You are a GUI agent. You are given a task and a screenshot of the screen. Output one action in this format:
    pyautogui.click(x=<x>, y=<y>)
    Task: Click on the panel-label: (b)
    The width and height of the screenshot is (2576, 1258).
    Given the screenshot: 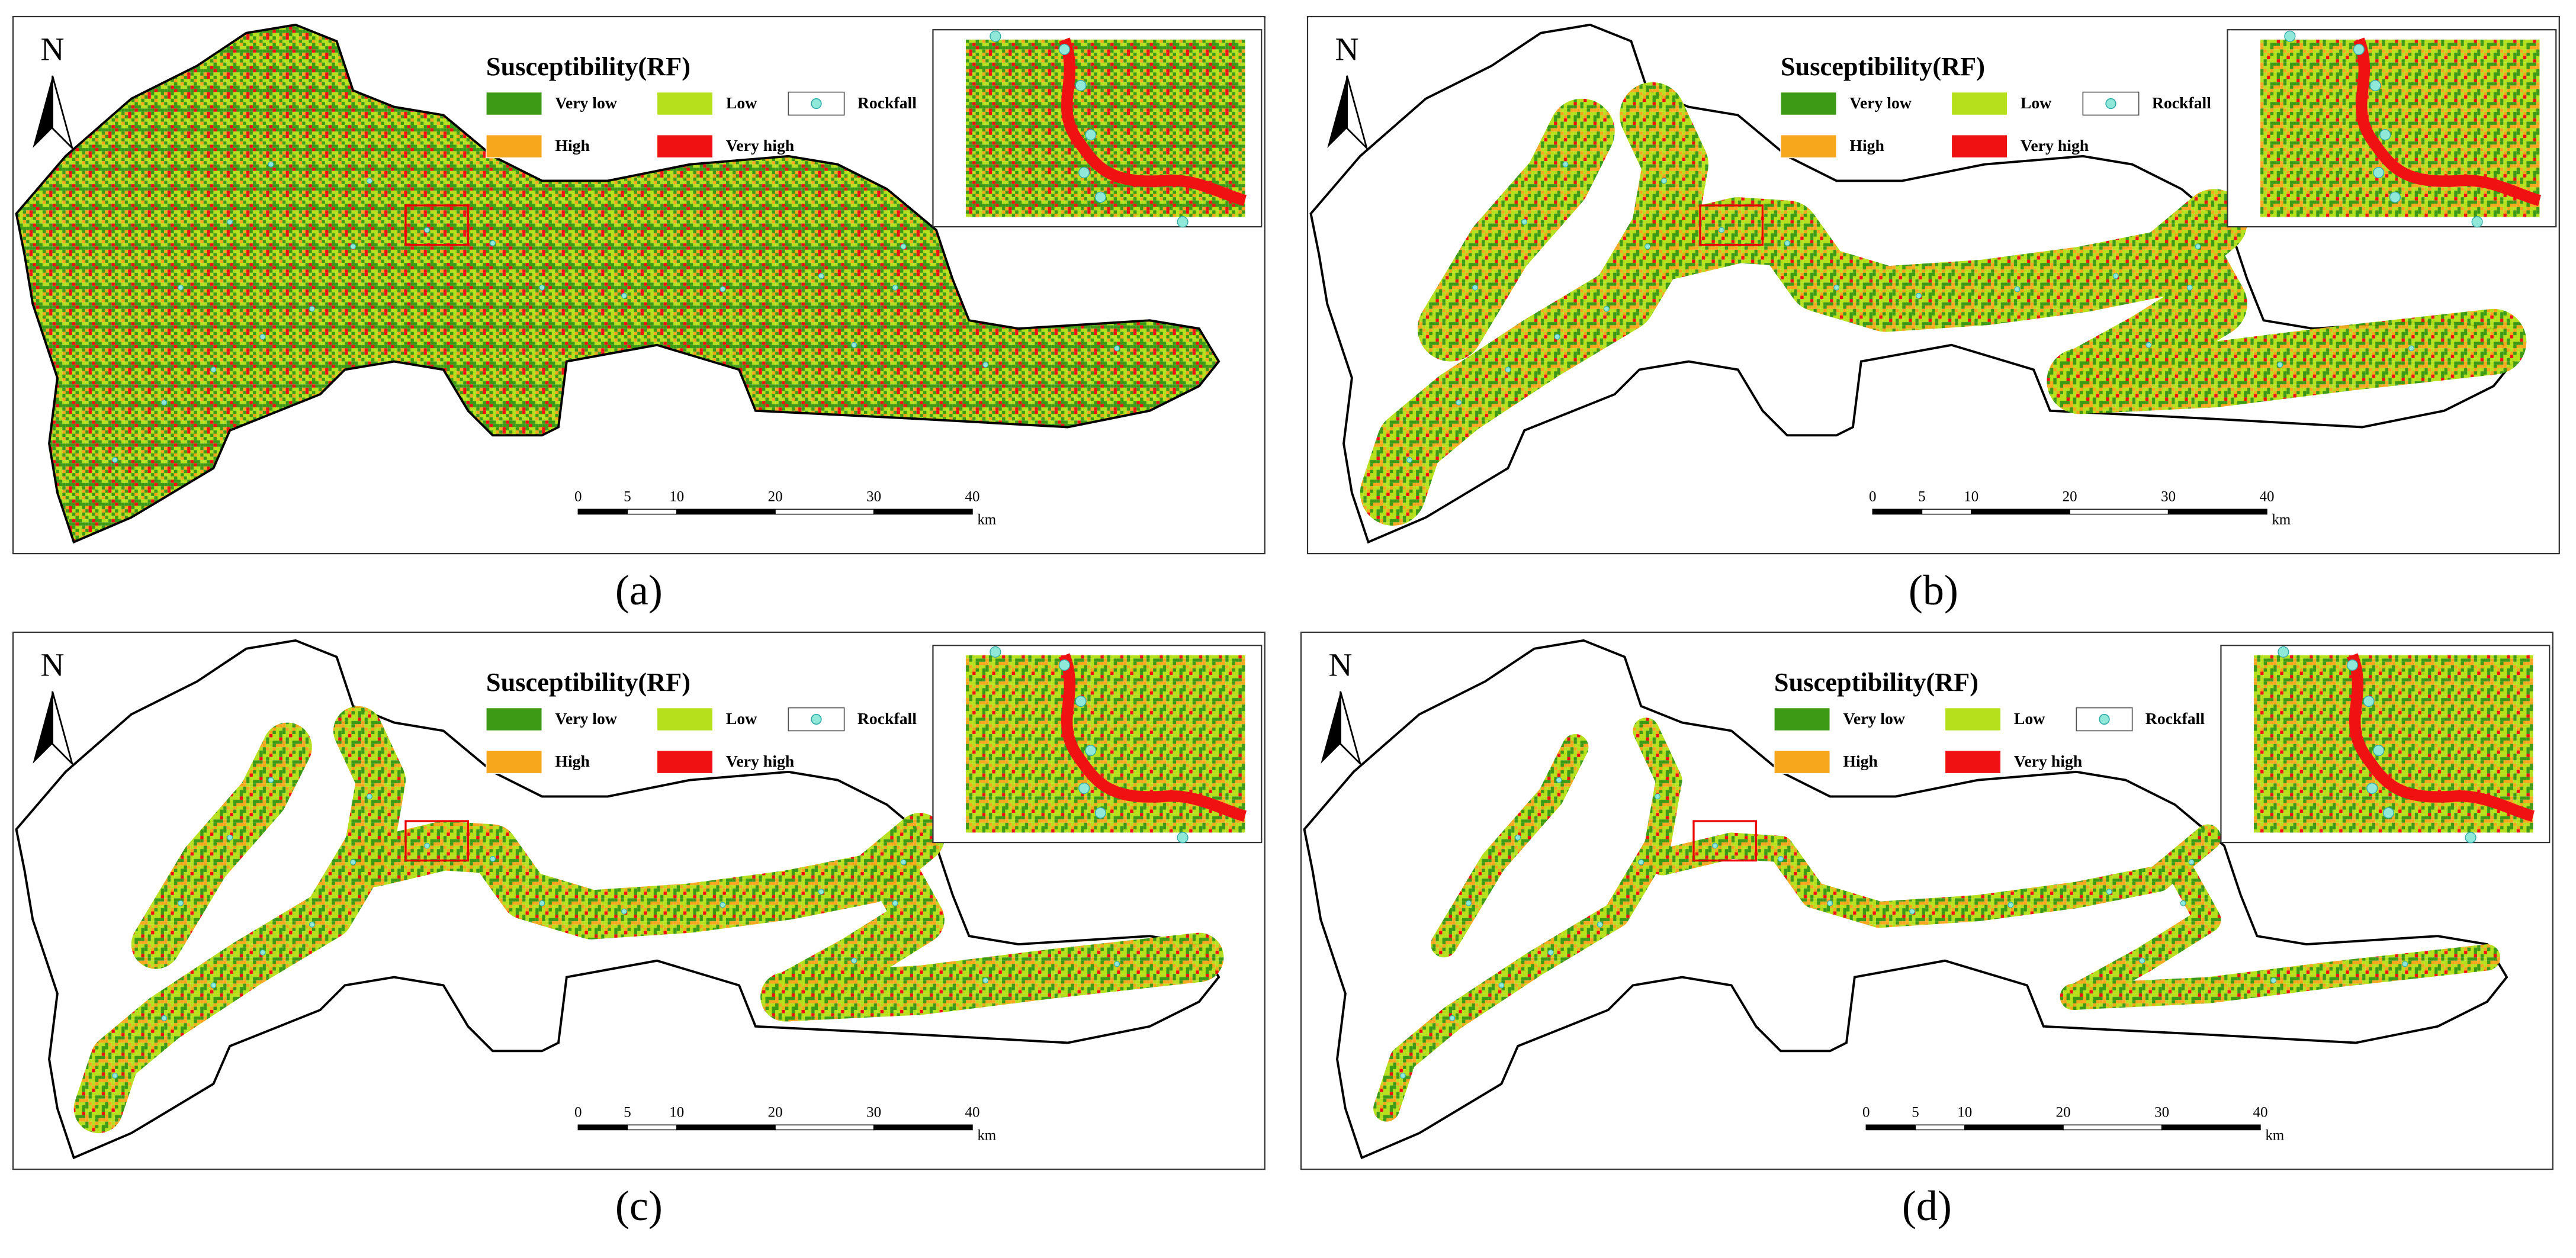 What is the action you would take?
    pyautogui.click(x=1933, y=590)
    